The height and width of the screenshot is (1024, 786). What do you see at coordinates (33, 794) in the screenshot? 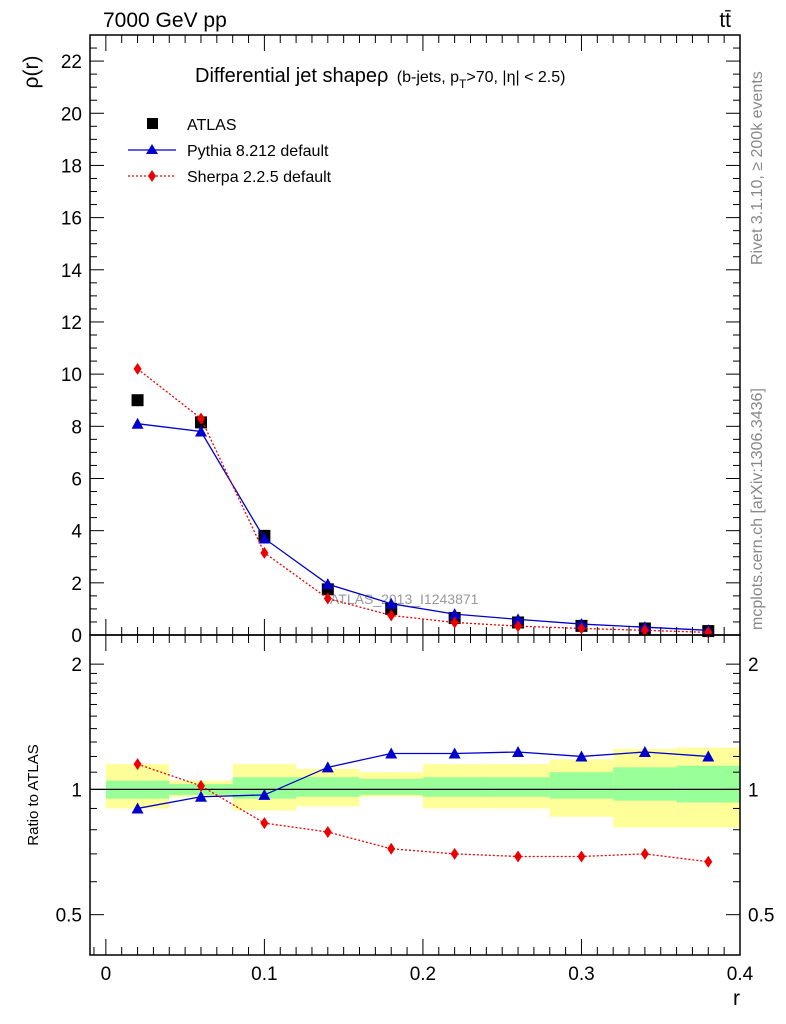
I see `ratio-ylabel: Ratio to ATLAS` at bounding box center [33, 794].